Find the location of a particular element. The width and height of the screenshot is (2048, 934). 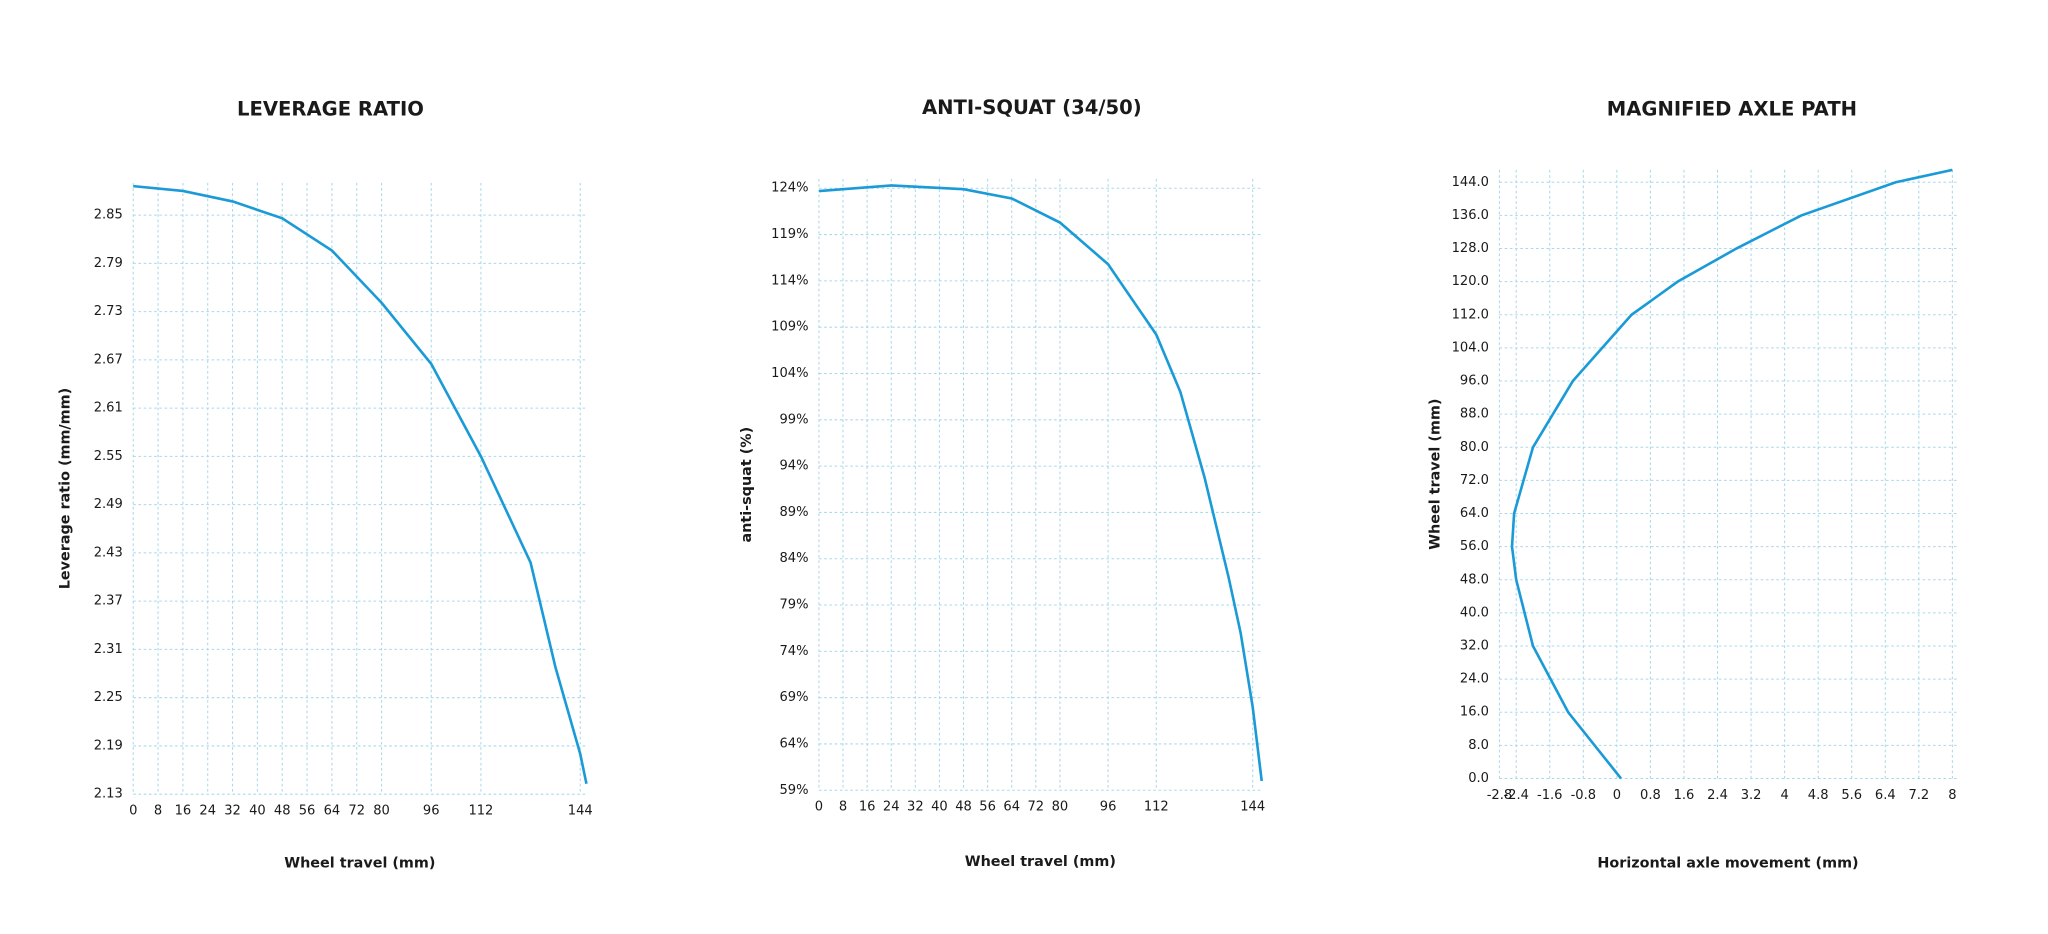

y-tick-label: 144.0 is located at coordinates (1470, 182).